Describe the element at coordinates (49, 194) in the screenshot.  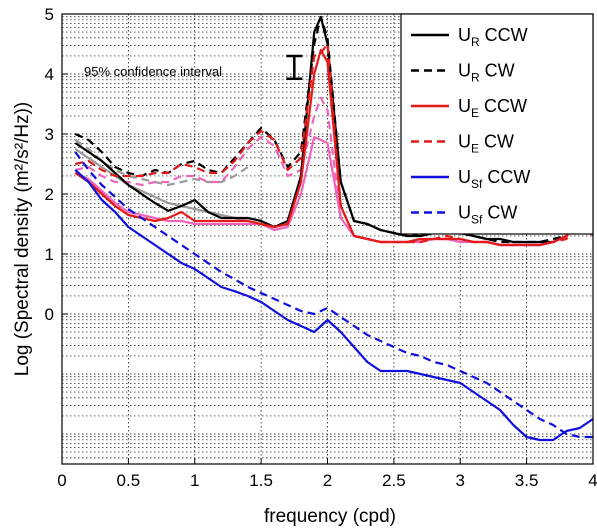
I see `y-tick-label: 2` at that location.